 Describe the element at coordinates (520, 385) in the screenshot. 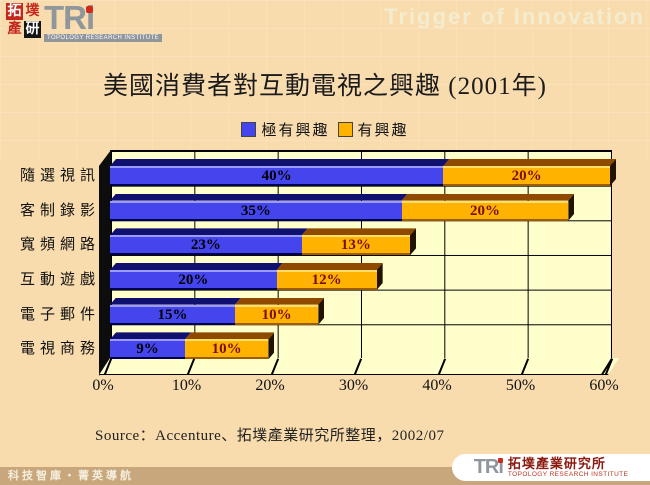

I see `x-axis-tick-label: 50%` at that location.